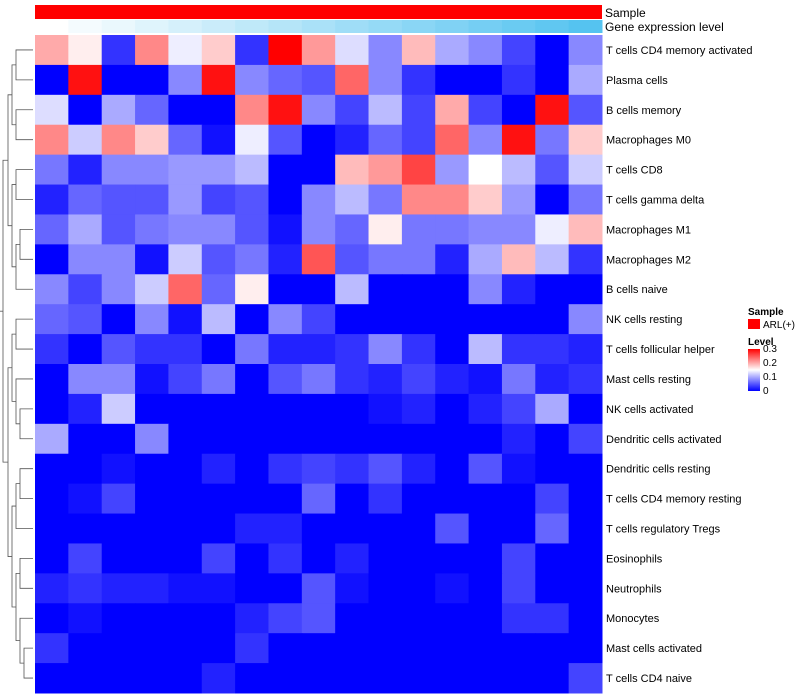 The width and height of the screenshot is (800, 700). What do you see at coordinates (770, 377) in the screenshot?
I see `legend-level-tick: 0.1` at bounding box center [770, 377].